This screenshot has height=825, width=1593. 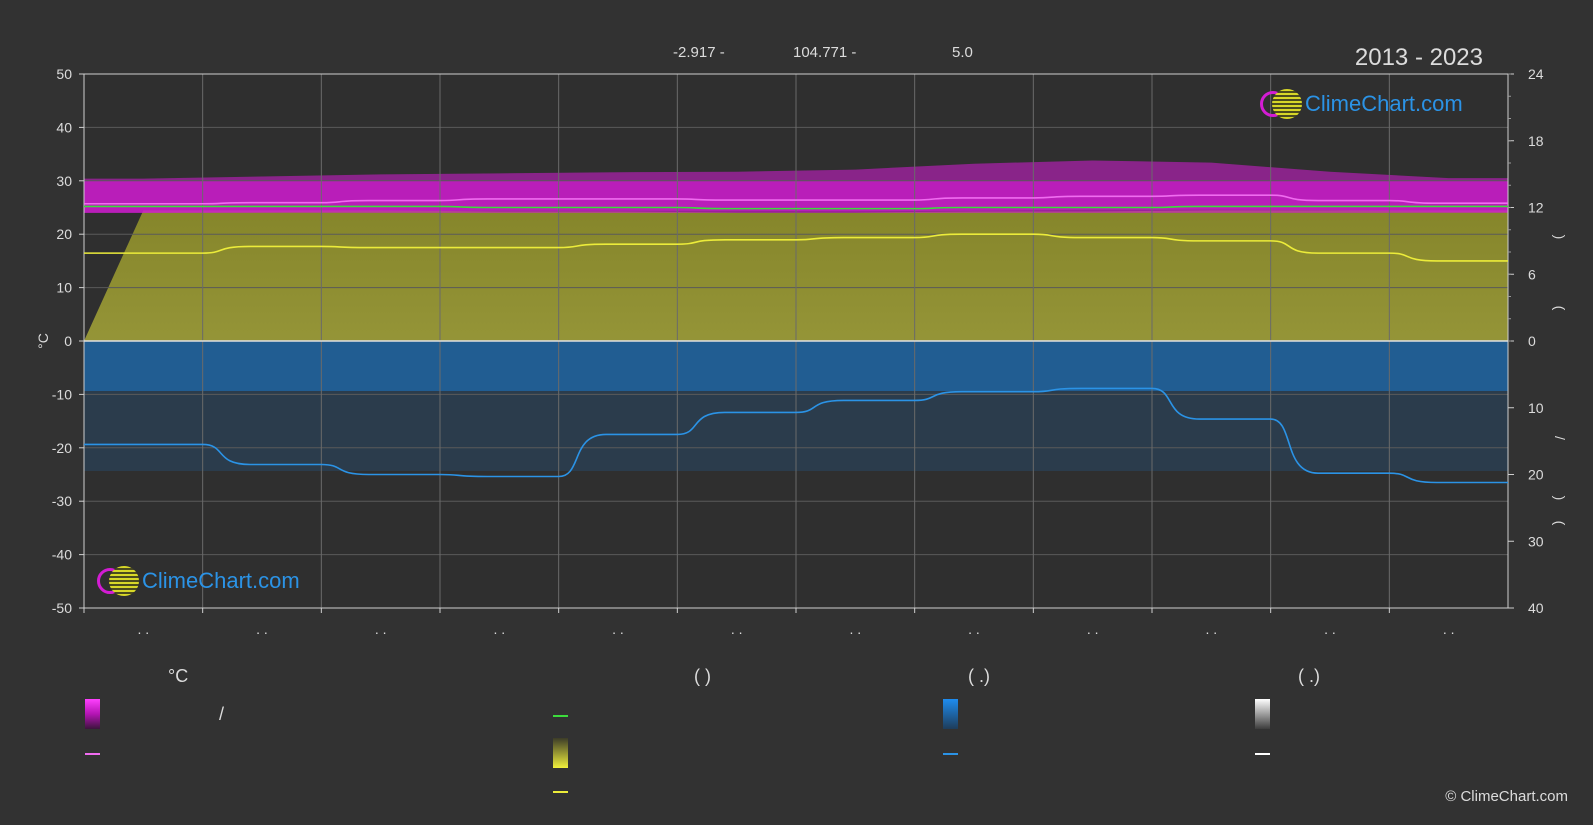 What do you see at coordinates (222, 714) in the screenshot?
I see `legend-temp-slash: /` at bounding box center [222, 714].